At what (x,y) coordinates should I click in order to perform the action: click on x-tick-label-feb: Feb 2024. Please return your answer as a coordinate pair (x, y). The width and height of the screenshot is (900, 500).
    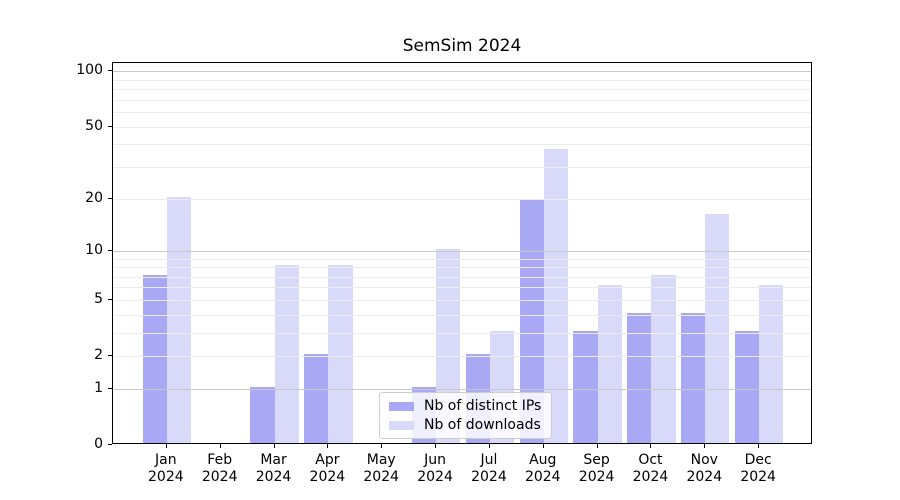
    Looking at the image, I should click on (219, 468).